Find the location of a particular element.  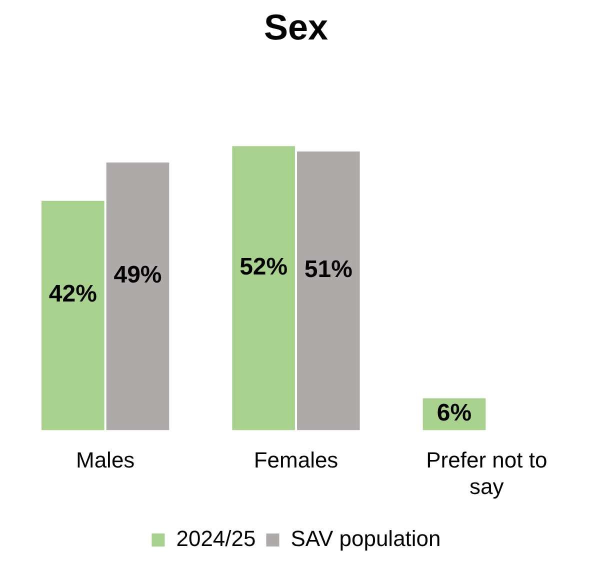

x-tick-label: Females is located at coordinates (296, 459).